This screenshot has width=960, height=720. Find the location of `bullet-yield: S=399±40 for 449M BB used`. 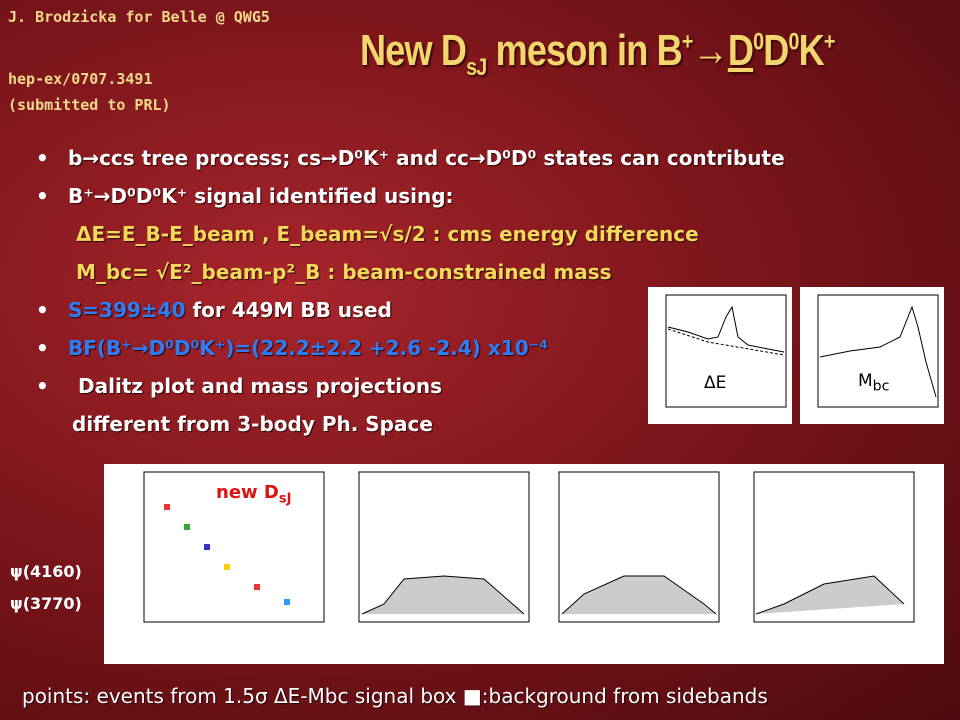

bullet-yield: S=399±40 for 449M BB used is located at coordinates (230, 310).